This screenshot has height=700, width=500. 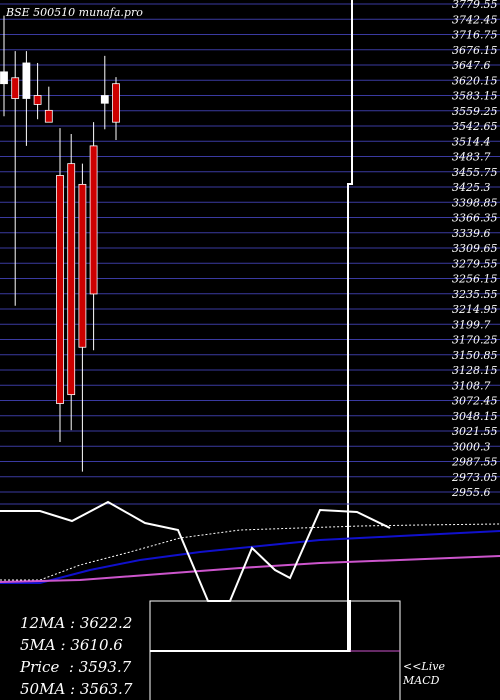 What do you see at coordinates (471, 141) in the screenshot?
I see `y-tick-label: 3514.4` at bounding box center [471, 141].